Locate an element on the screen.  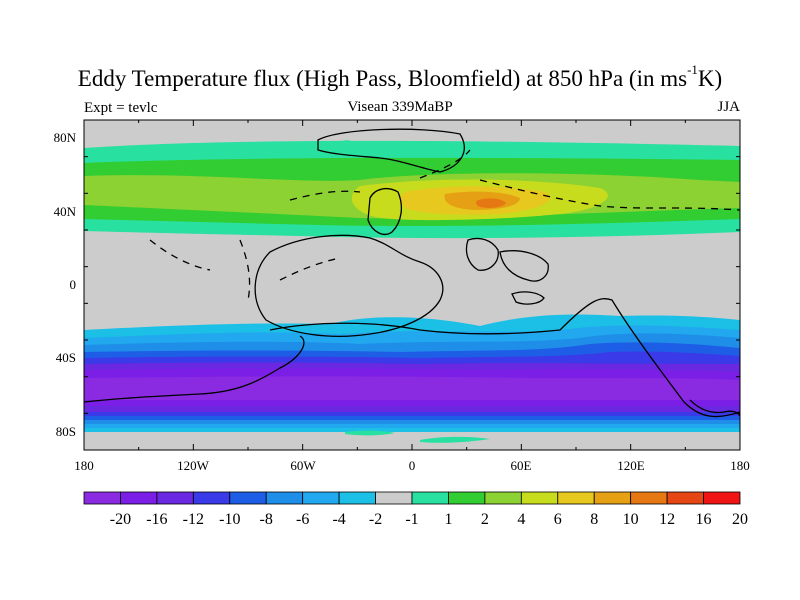
x-tick-label-1: 120W is located at coordinates (193, 465).